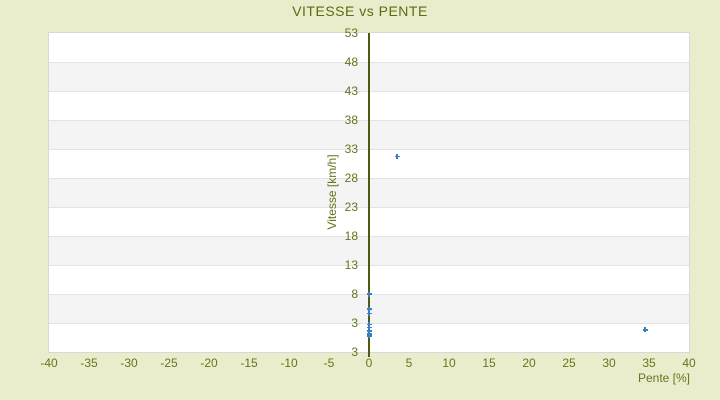  What do you see at coordinates (351, 207) in the screenshot?
I see `y-tick-label: 23` at bounding box center [351, 207].